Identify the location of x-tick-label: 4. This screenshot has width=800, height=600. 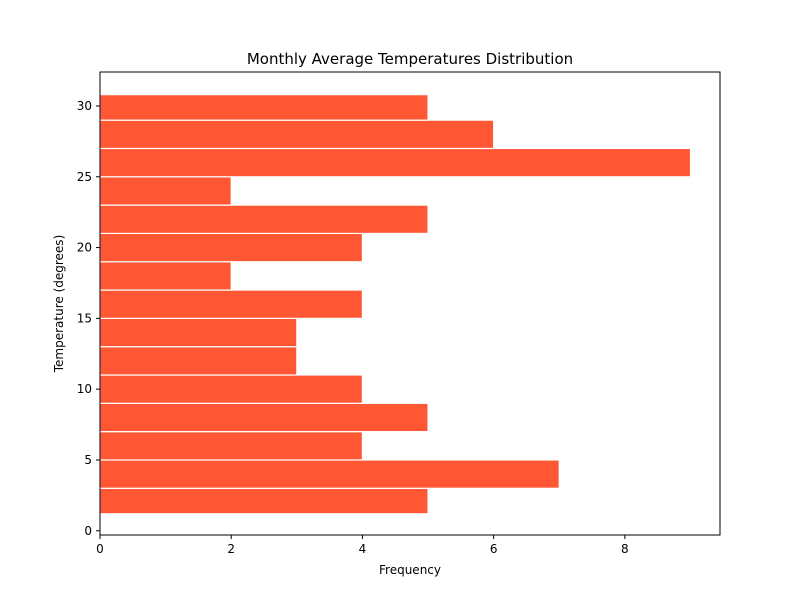
(363, 549).